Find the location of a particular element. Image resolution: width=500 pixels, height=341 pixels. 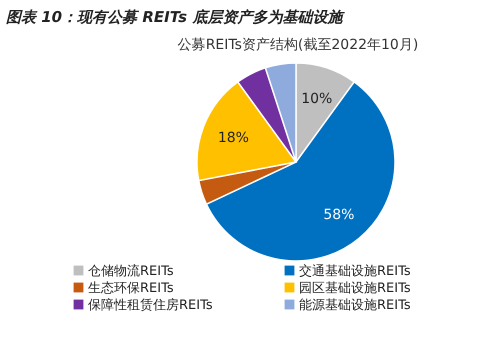

legend-label: 能源基础设施REITs is located at coordinates (355, 305).